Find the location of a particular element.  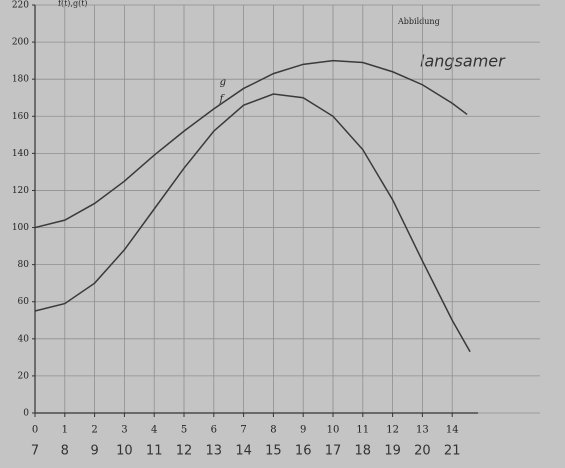

x-tick-label: 5 is located at coordinates (184, 430).